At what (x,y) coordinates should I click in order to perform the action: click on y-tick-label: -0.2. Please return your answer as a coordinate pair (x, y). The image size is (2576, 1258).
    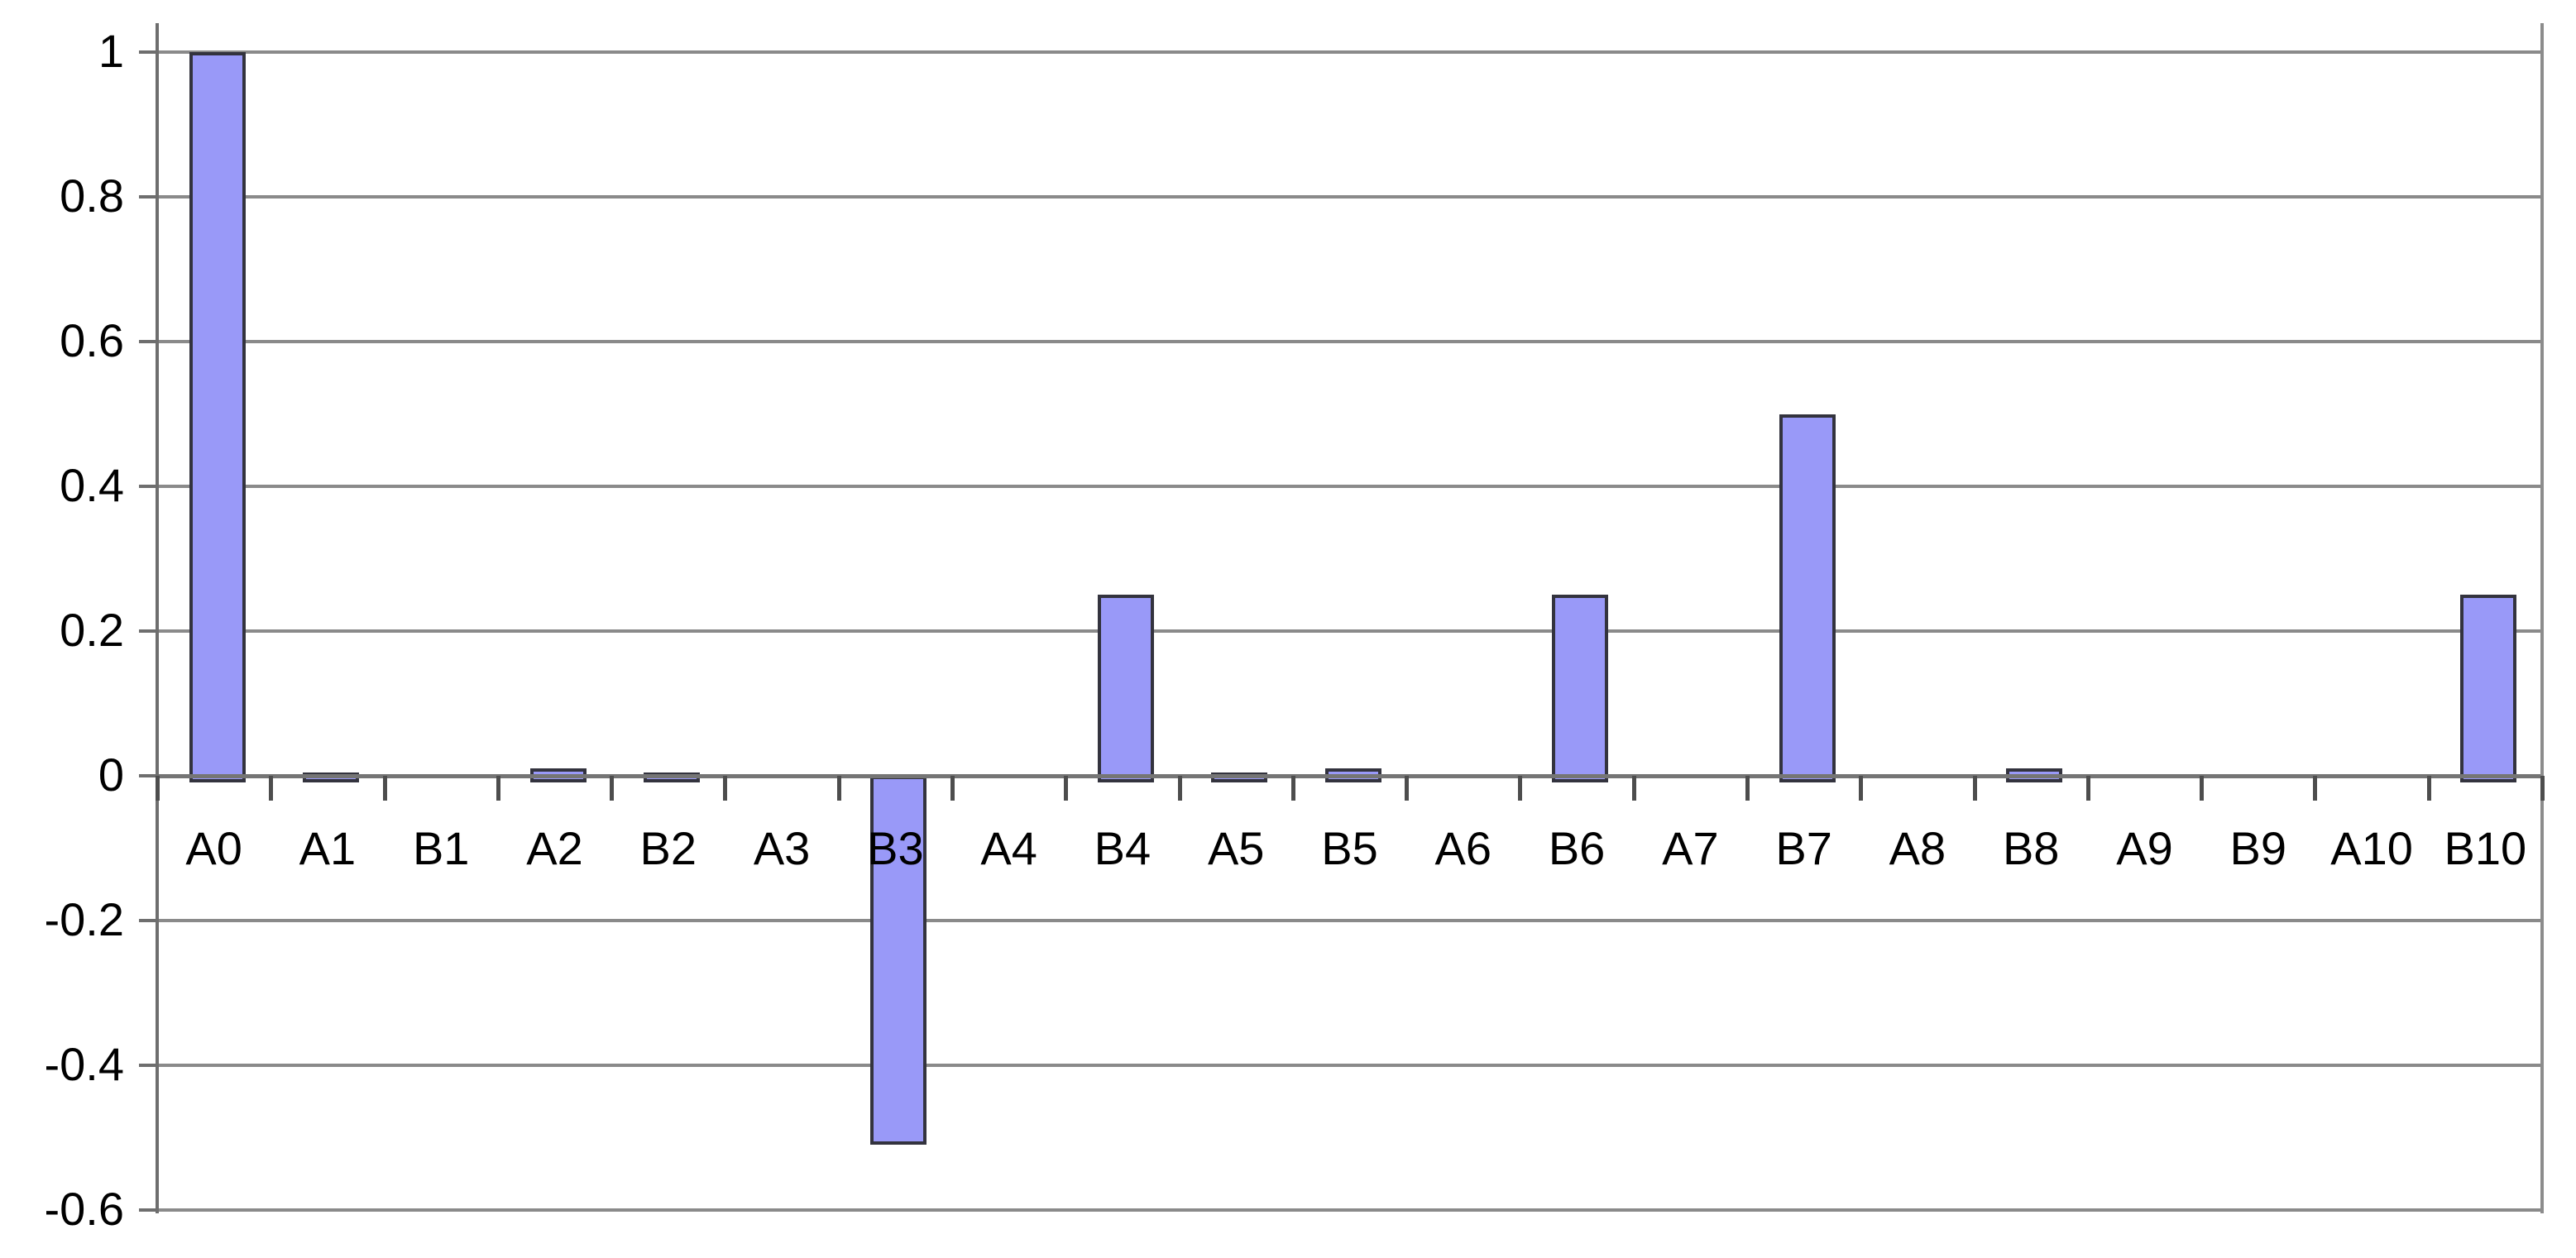
    Looking at the image, I should click on (85, 919).